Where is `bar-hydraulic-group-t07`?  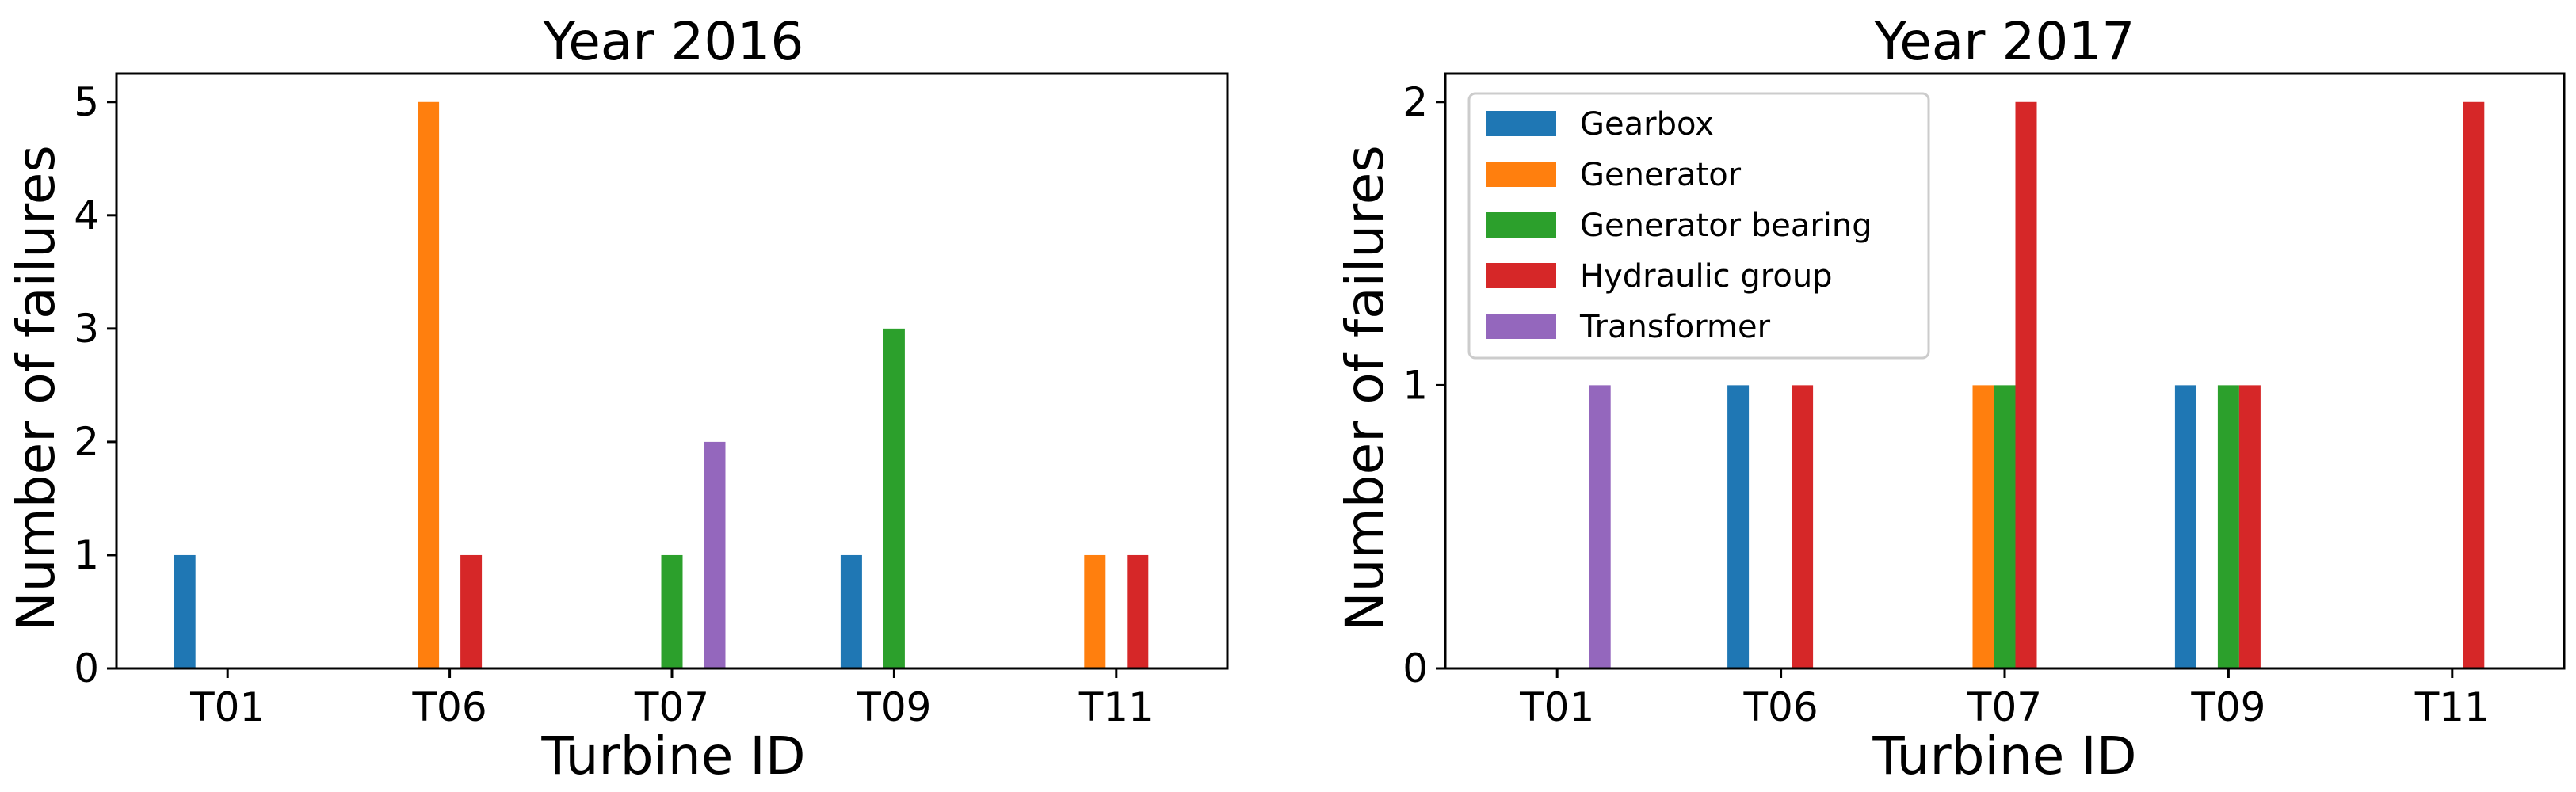 bar-hydraulic-group-t07 is located at coordinates (2026, 384).